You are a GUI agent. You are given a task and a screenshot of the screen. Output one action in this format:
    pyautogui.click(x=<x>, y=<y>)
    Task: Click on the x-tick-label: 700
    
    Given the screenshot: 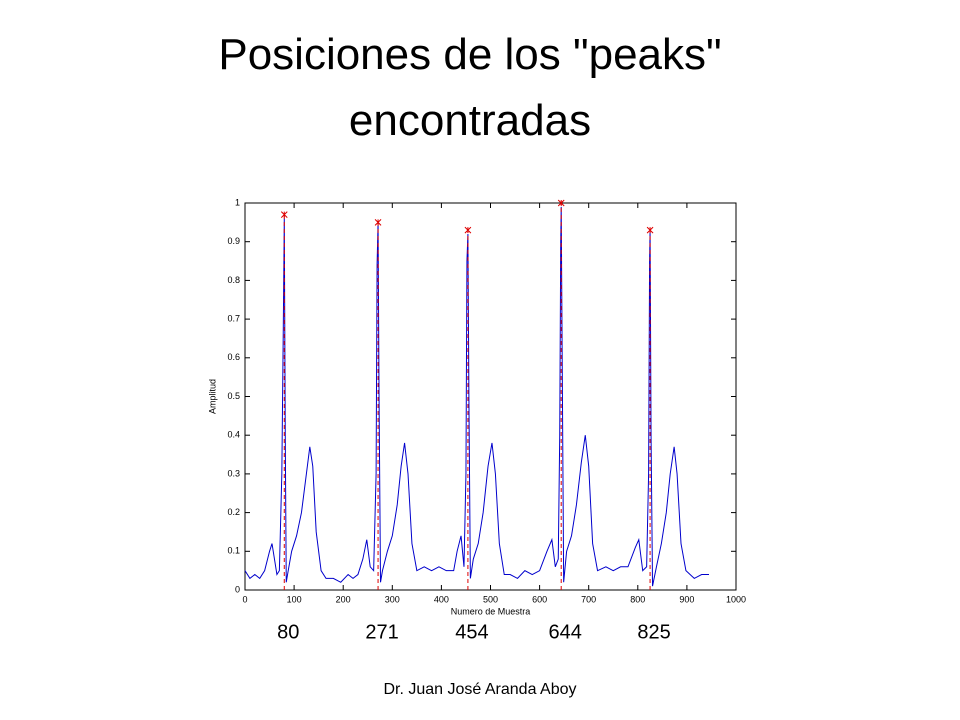 What is the action you would take?
    pyautogui.click(x=588, y=599)
    